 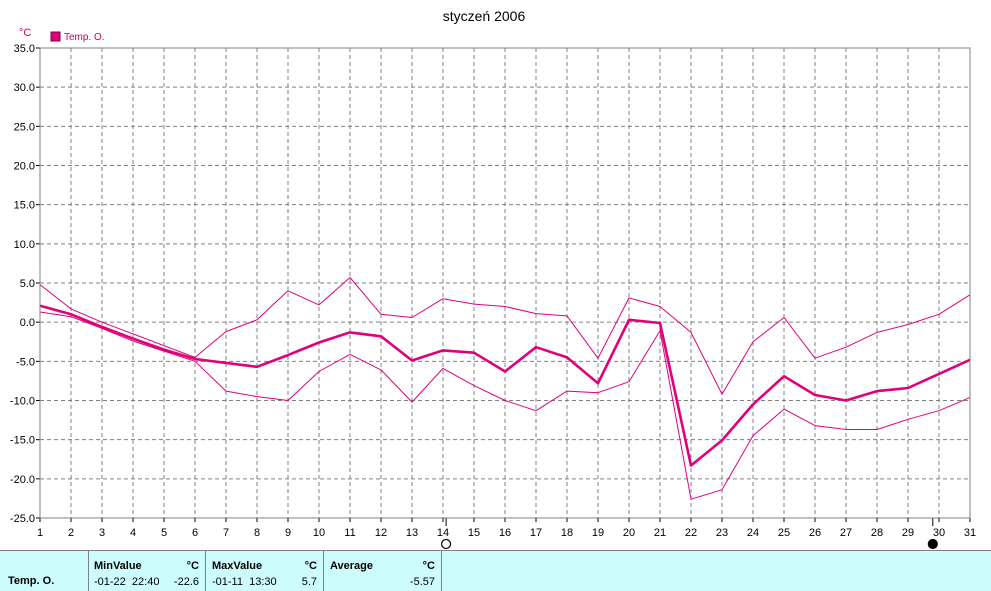 I want to click on marker-group, so click(x=689, y=534).